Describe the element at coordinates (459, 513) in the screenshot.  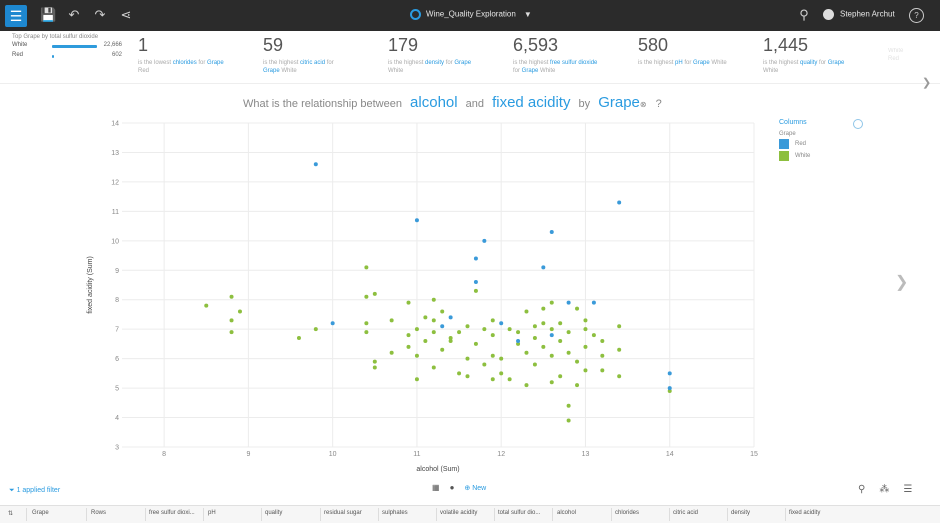
I see `column-header: volatile acidity` at that location.